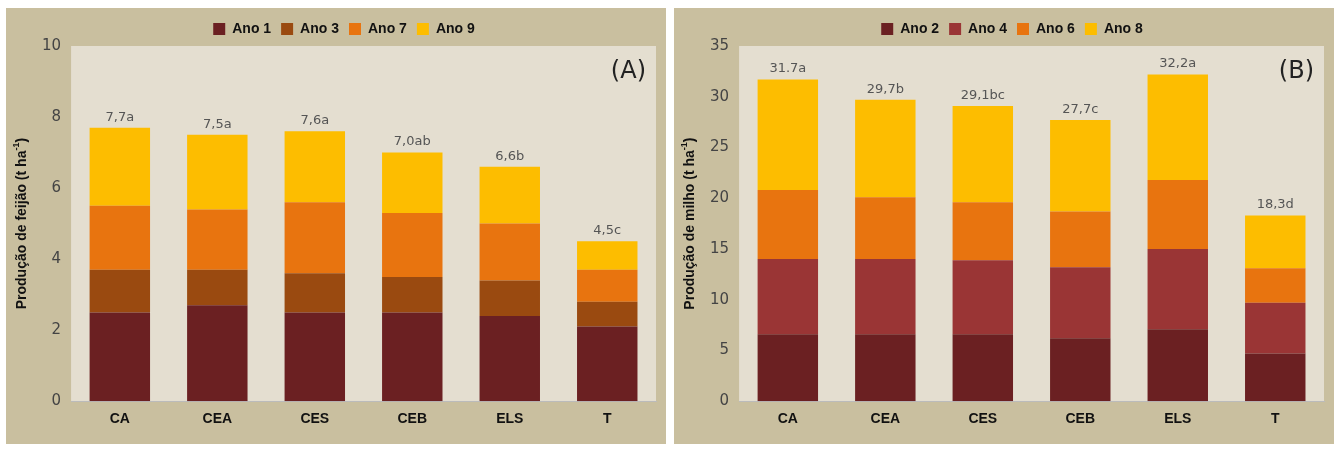 Image resolution: width=1343 pixels, height=452 pixels. I want to click on total-label: 7,6a, so click(315, 120).